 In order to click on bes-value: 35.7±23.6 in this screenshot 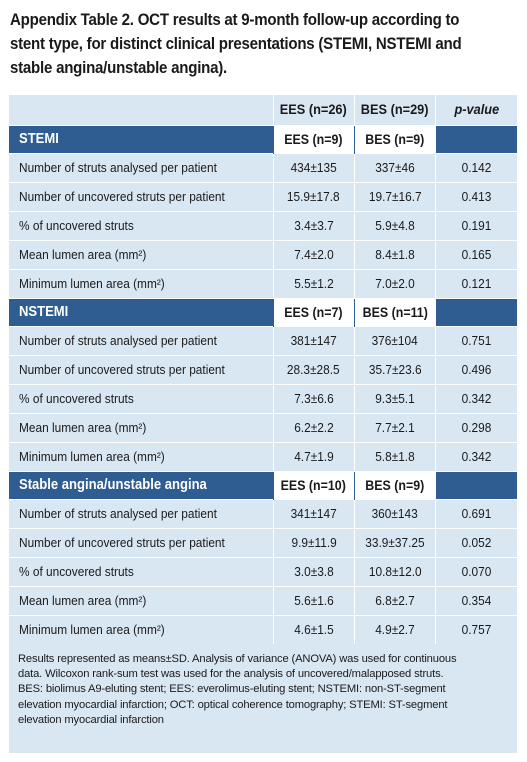, I will do `click(394, 369)`.